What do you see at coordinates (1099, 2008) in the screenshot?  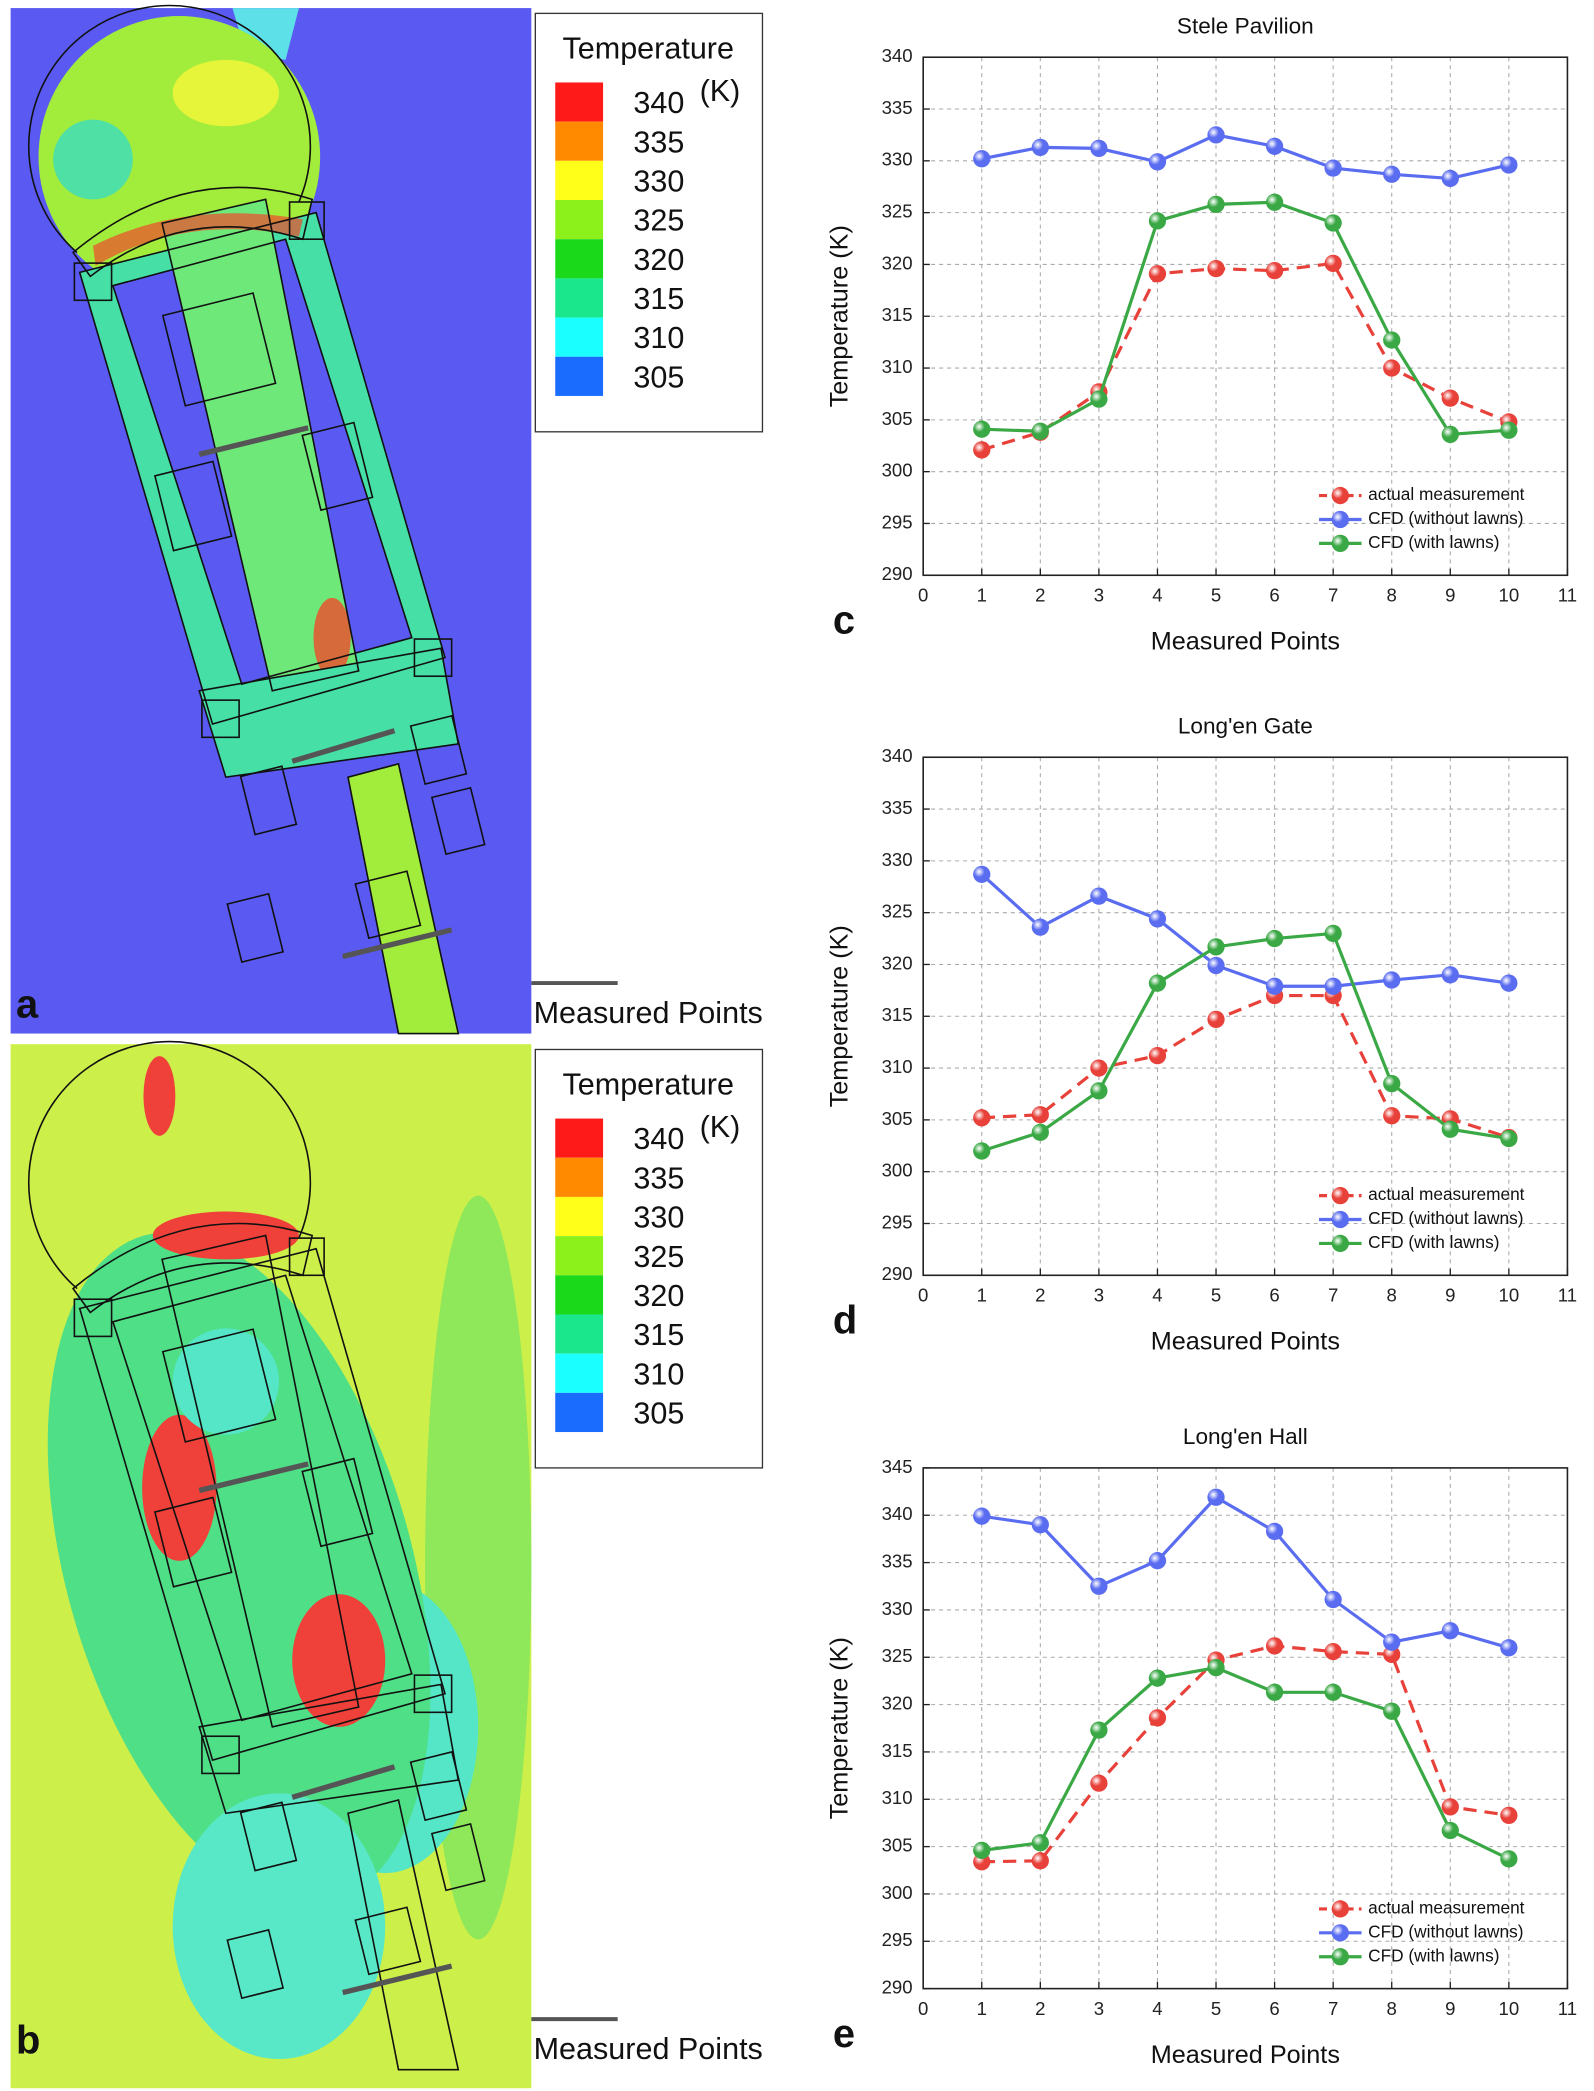 I see `x-tick-label: 3` at bounding box center [1099, 2008].